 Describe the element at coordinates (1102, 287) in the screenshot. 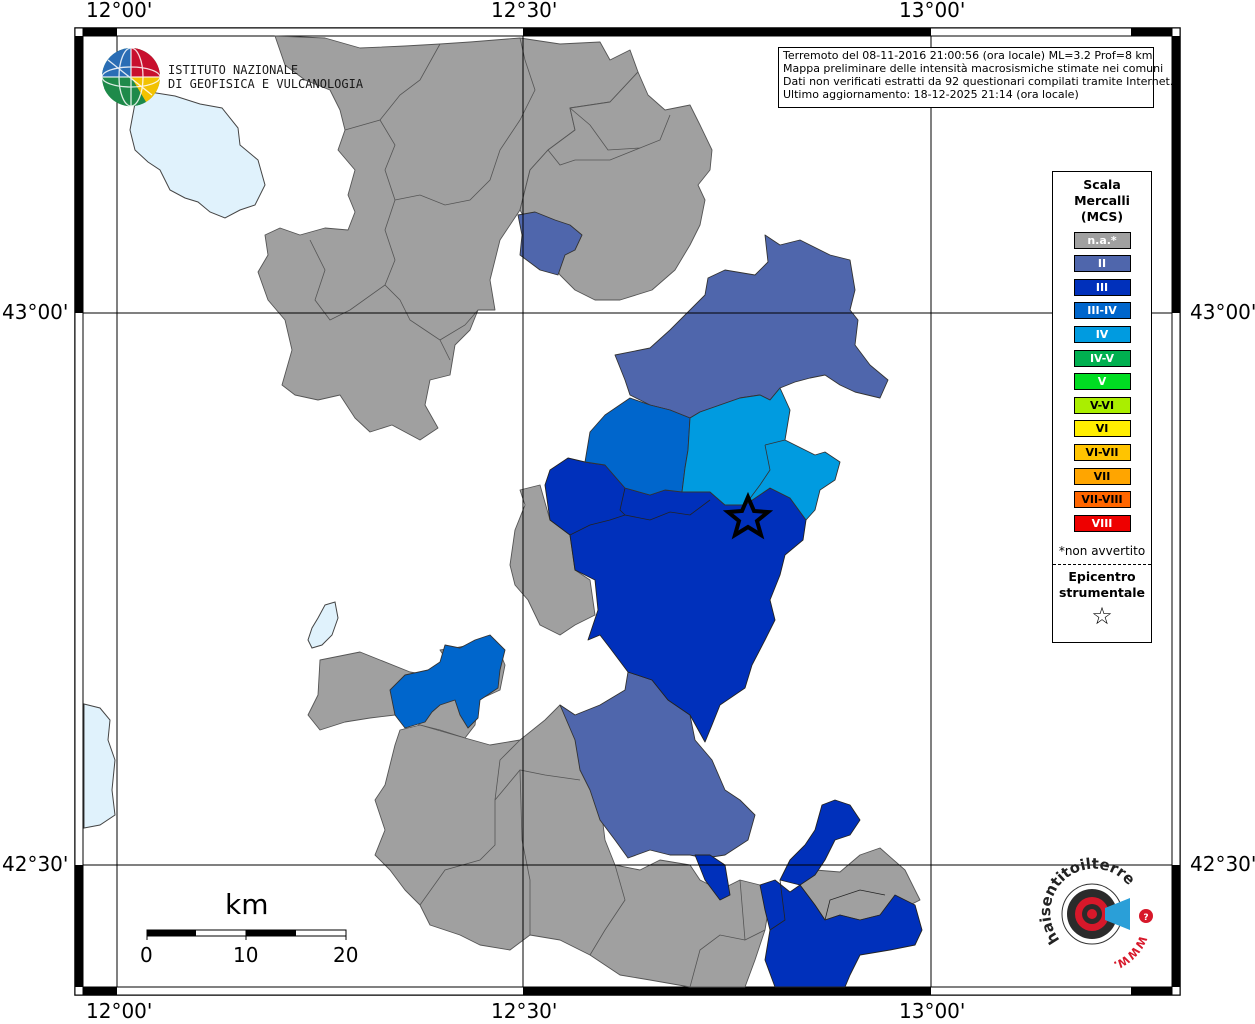

I see `legend-item: III` at that location.